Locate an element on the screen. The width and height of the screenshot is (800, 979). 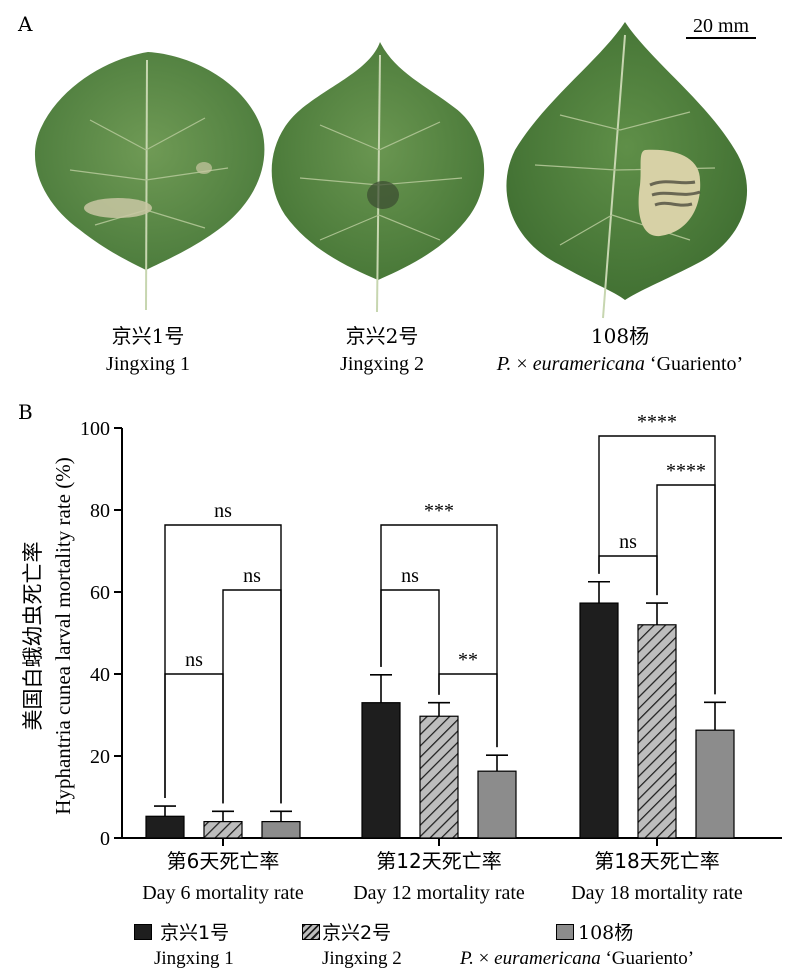
y-tick-label: 40 is located at coordinates (100, 675).